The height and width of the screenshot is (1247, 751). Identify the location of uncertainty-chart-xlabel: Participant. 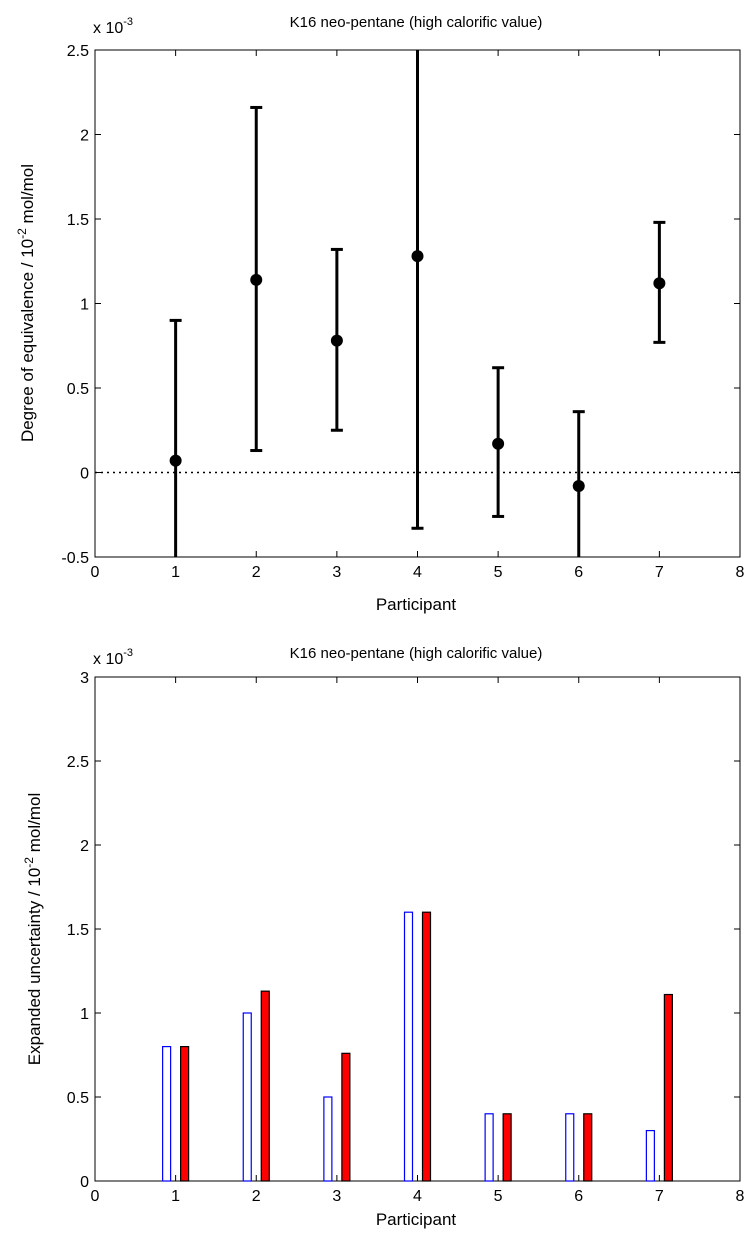
(416, 1219).